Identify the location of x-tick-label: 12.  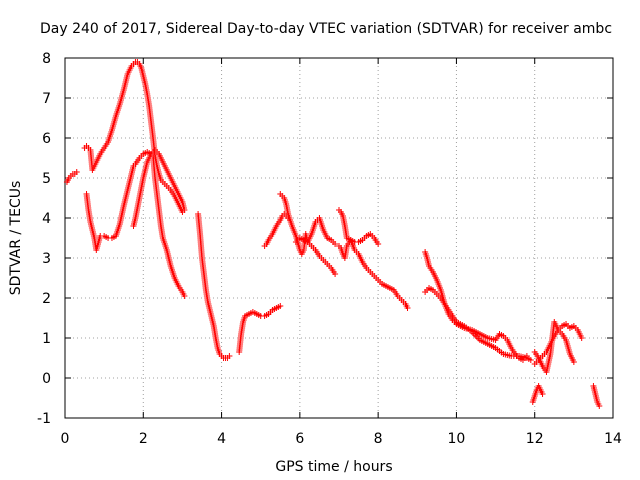
(535, 439).